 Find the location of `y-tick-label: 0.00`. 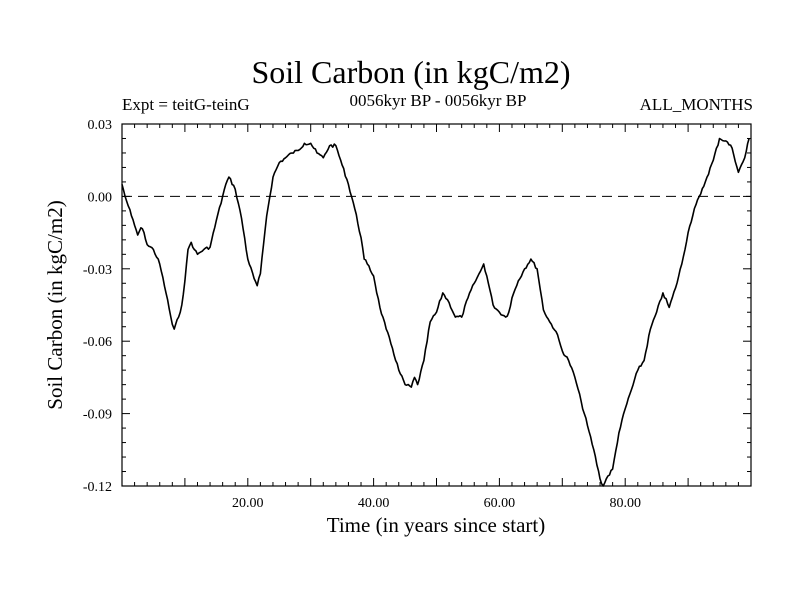

y-tick-label: 0.00 is located at coordinates (100, 197).